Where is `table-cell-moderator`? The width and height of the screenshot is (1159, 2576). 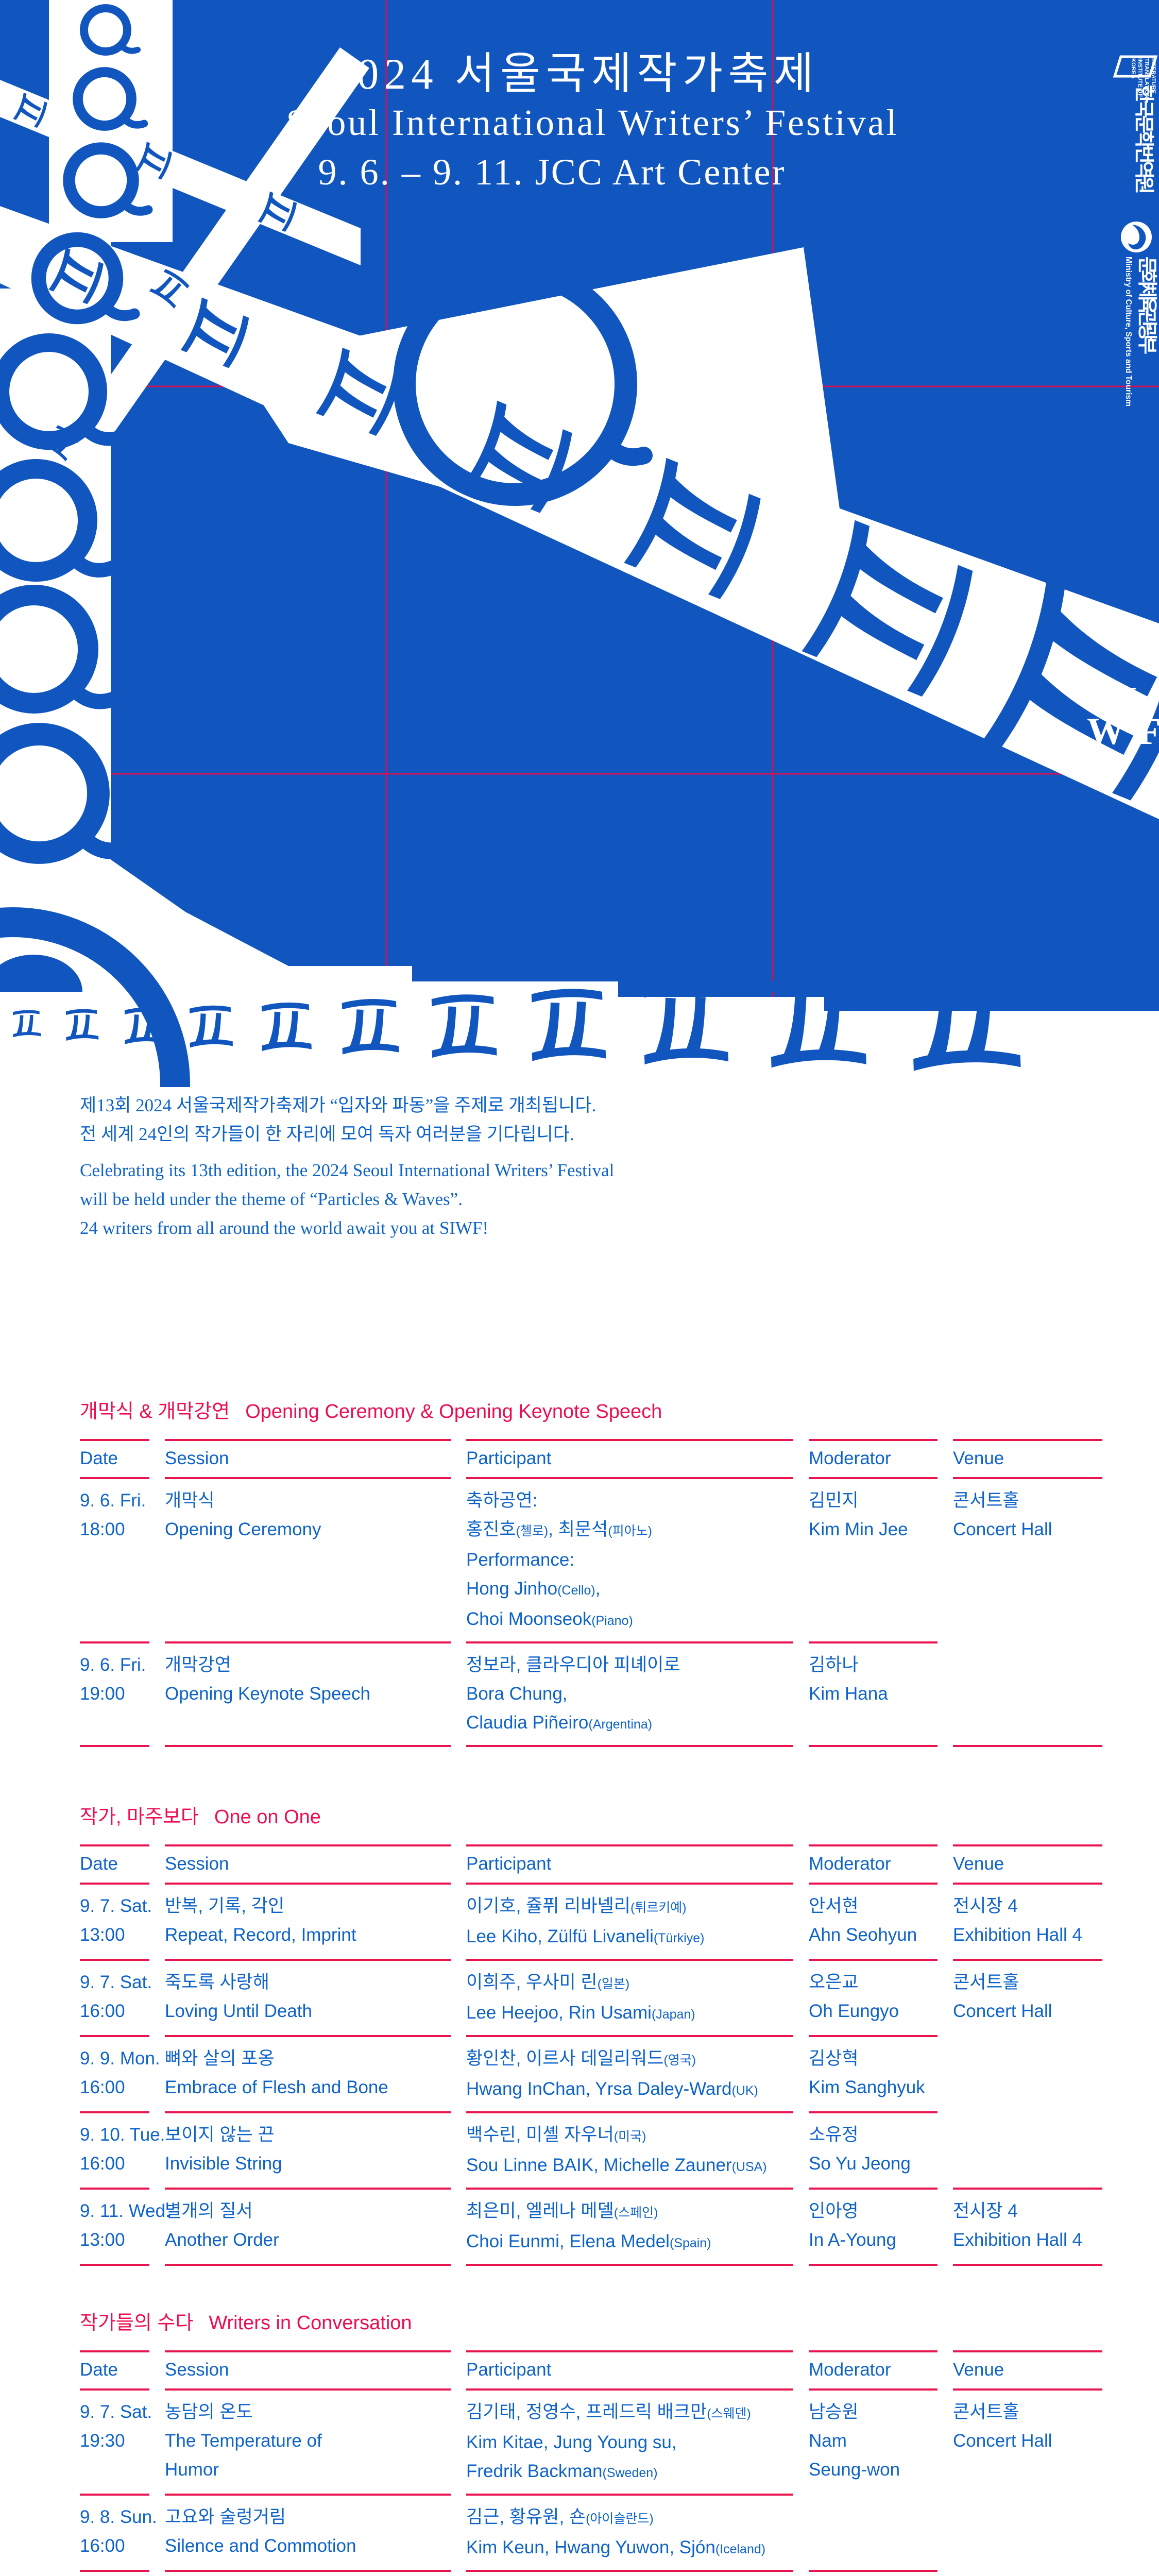 table-cell-moderator is located at coordinates (873, 2532).